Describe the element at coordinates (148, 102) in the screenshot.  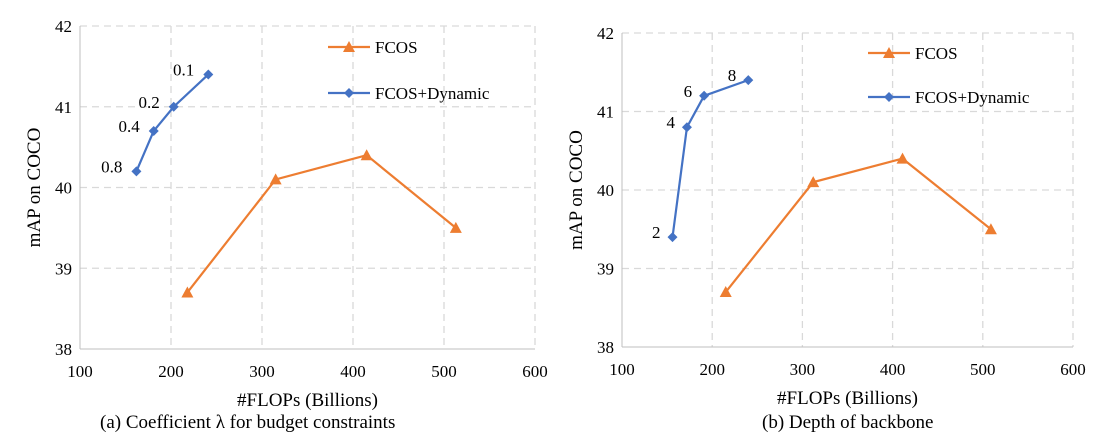
I see `data-label: 0.2` at that location.